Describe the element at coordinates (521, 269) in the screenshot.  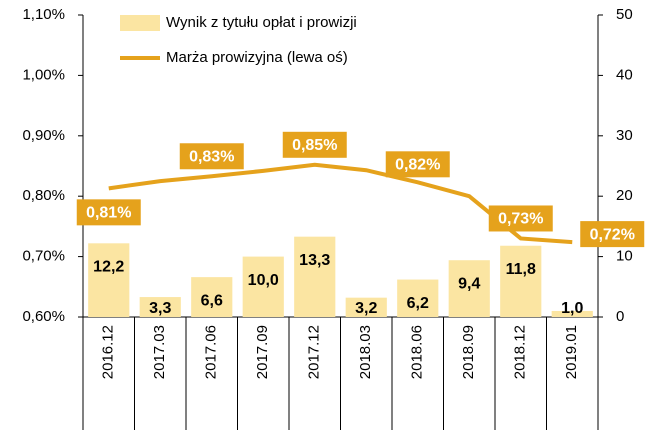
I see `bar-value-label: 11,8` at that location.